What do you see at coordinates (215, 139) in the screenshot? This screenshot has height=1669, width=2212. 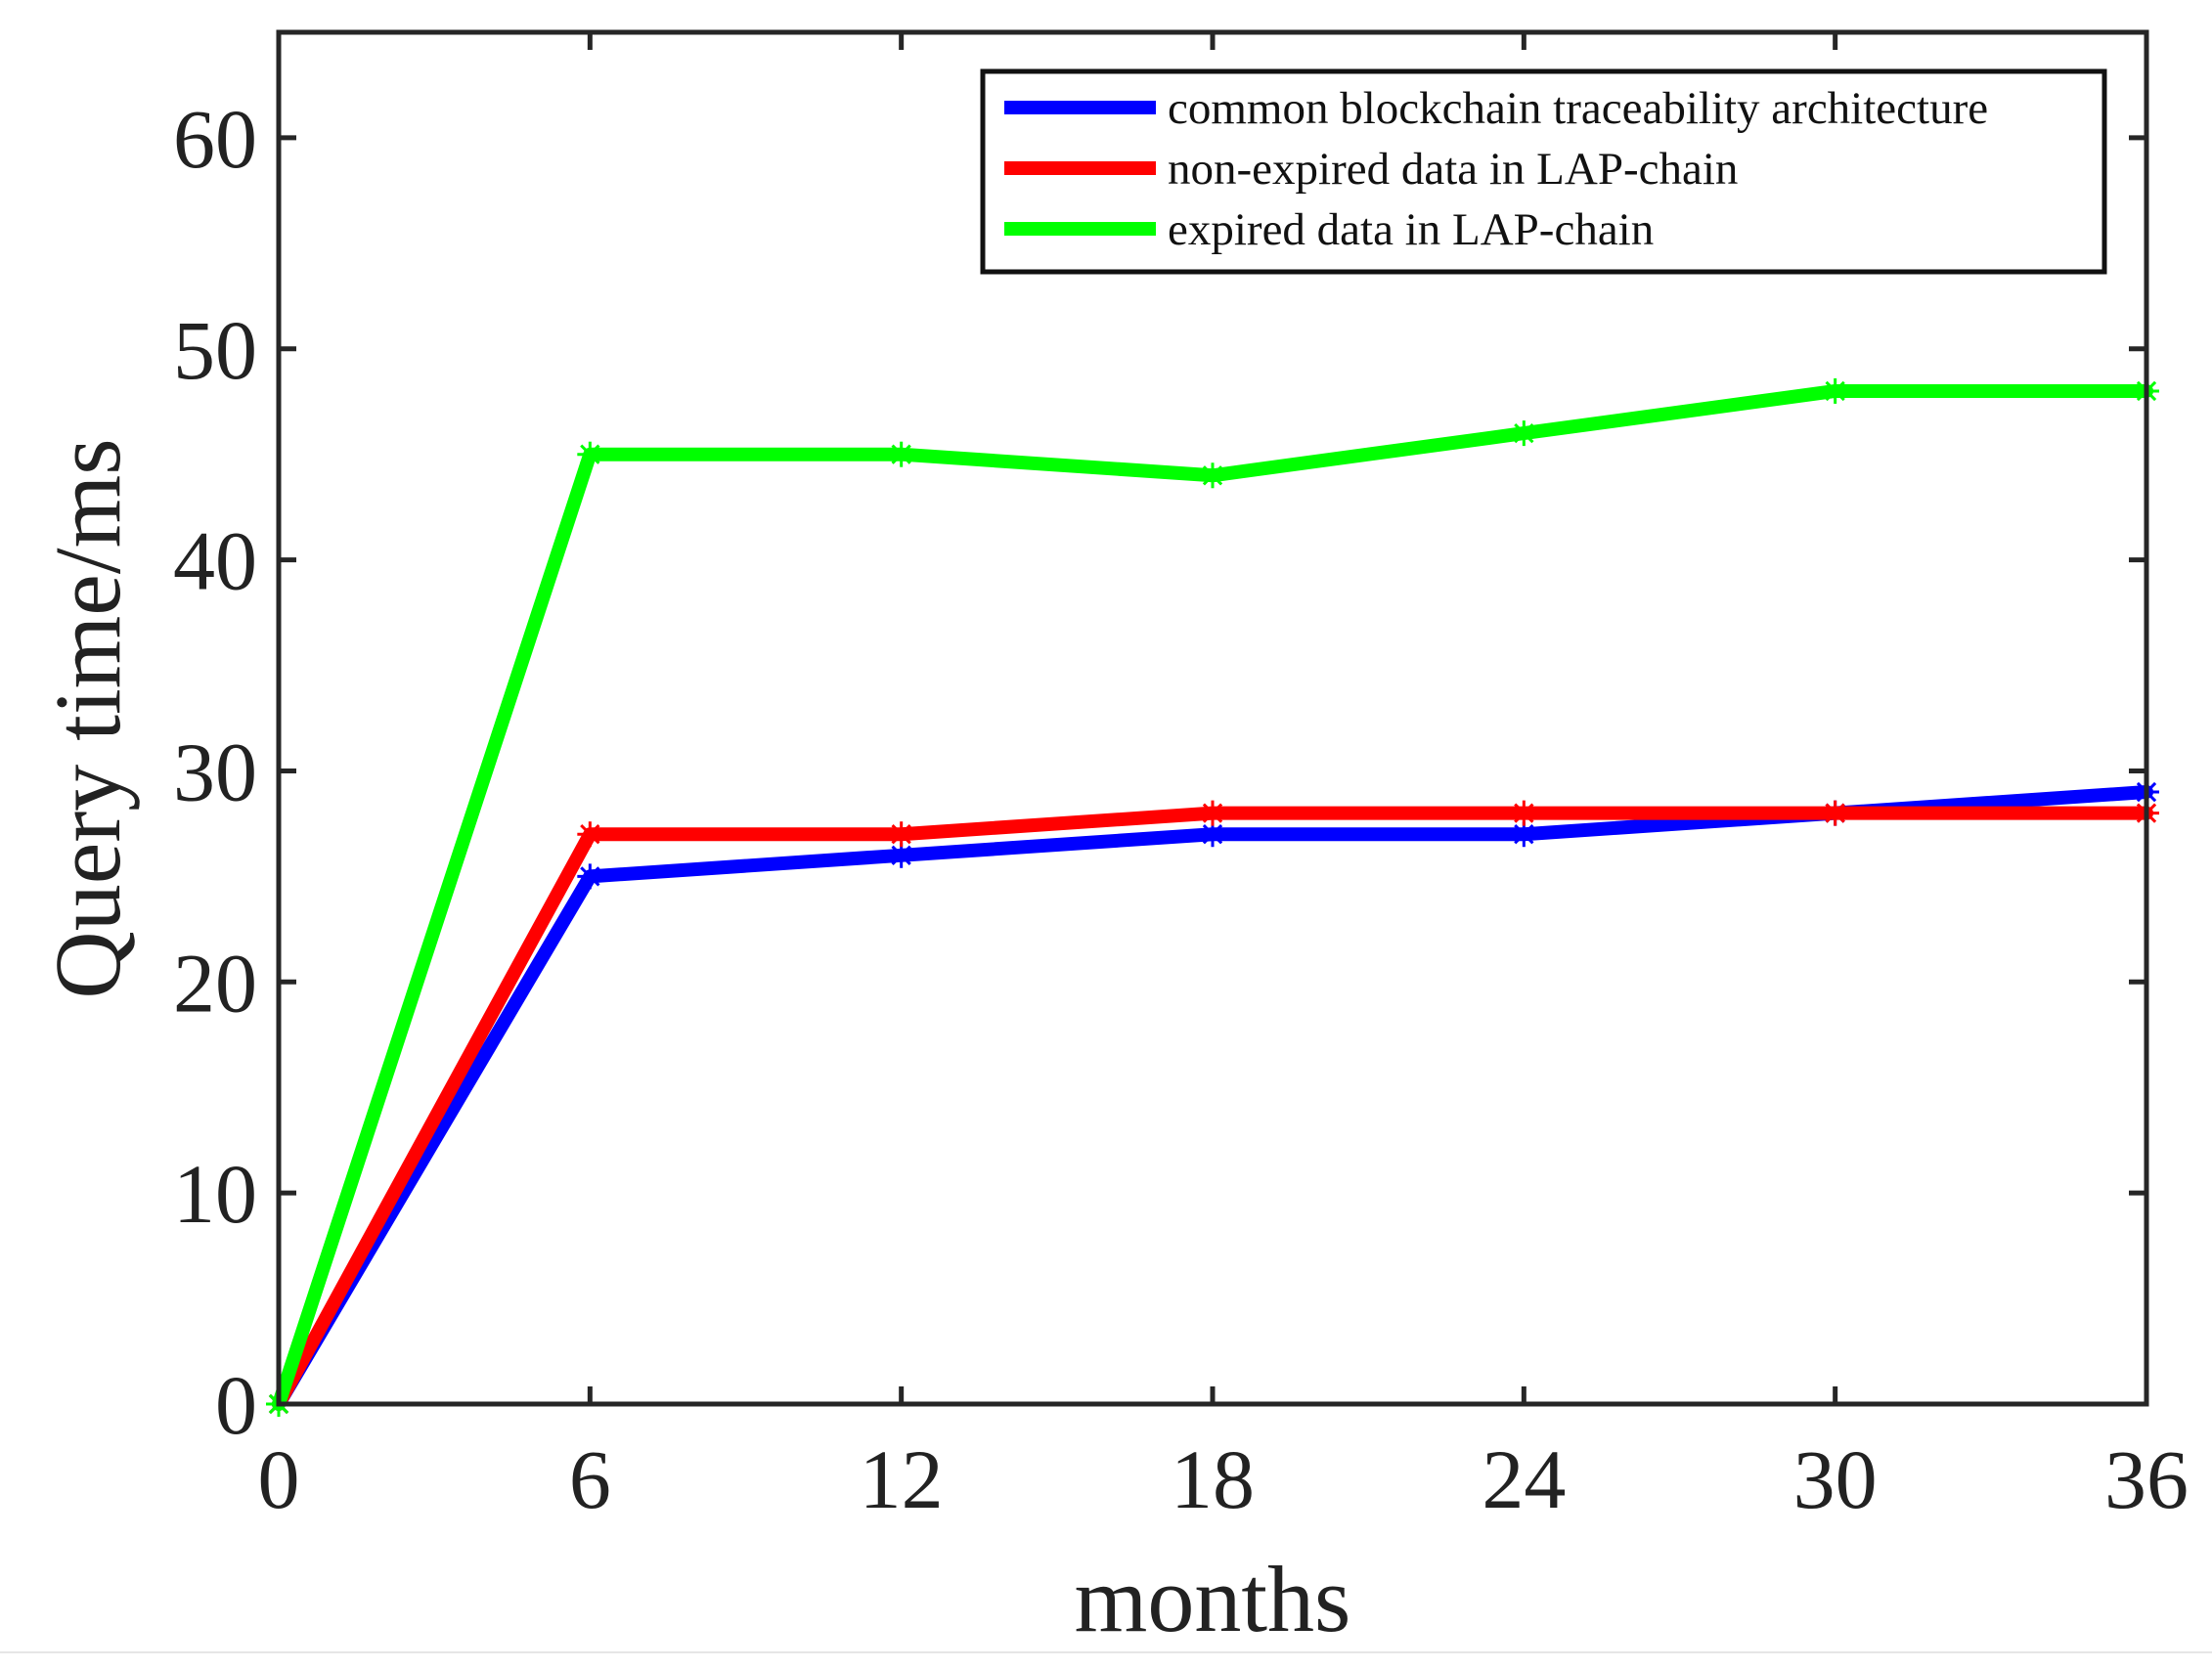 I see `y-tick-label: 60` at bounding box center [215, 139].